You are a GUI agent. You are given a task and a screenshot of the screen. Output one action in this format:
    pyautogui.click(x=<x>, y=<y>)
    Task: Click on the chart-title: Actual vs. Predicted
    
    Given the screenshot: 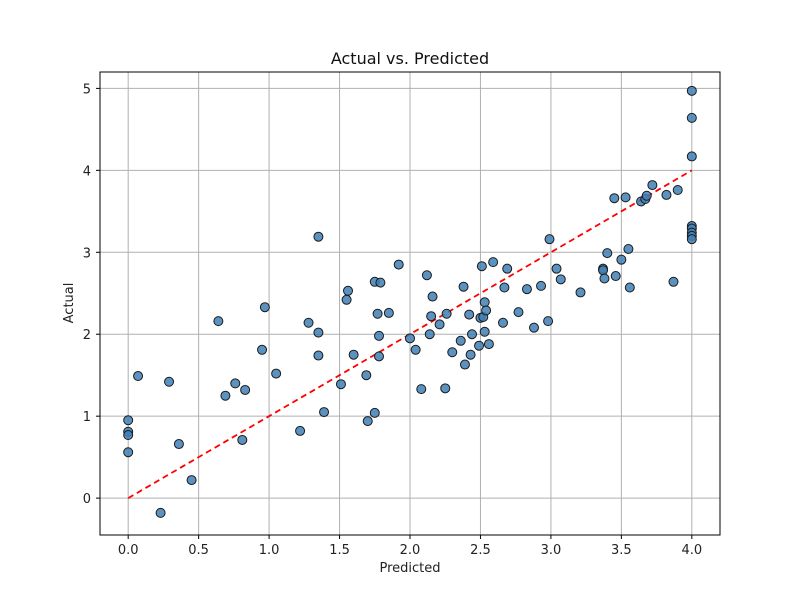 What is the action you would take?
    pyautogui.click(x=410, y=58)
    